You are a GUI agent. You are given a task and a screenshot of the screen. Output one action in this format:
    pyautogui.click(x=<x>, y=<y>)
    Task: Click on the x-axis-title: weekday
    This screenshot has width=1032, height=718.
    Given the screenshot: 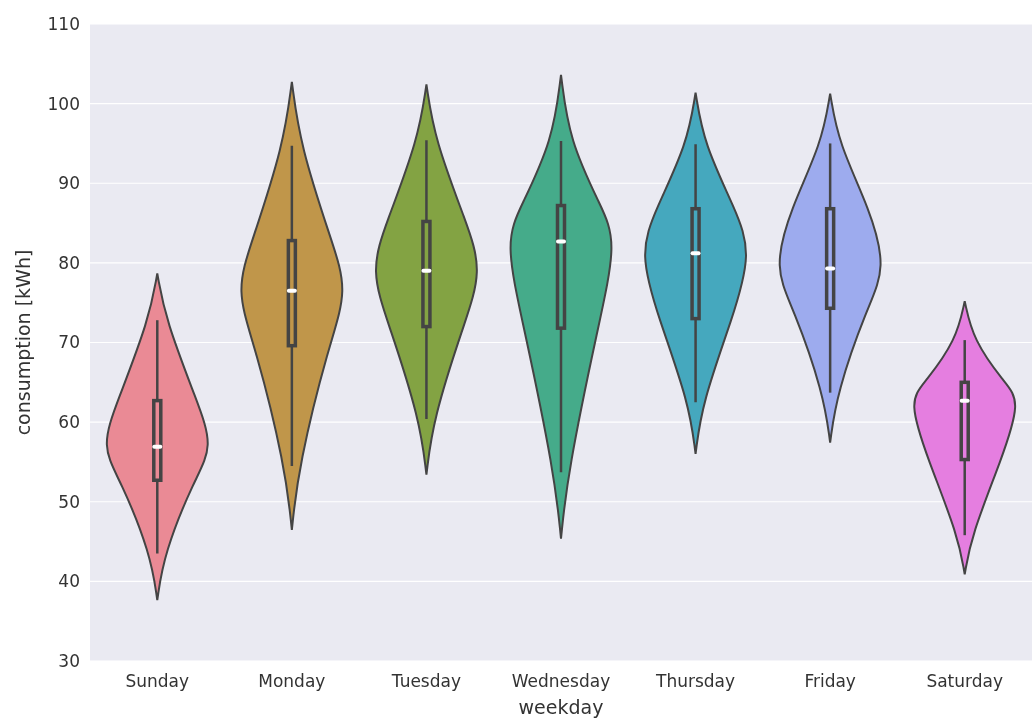 What is the action you would take?
    pyautogui.click(x=561, y=707)
    